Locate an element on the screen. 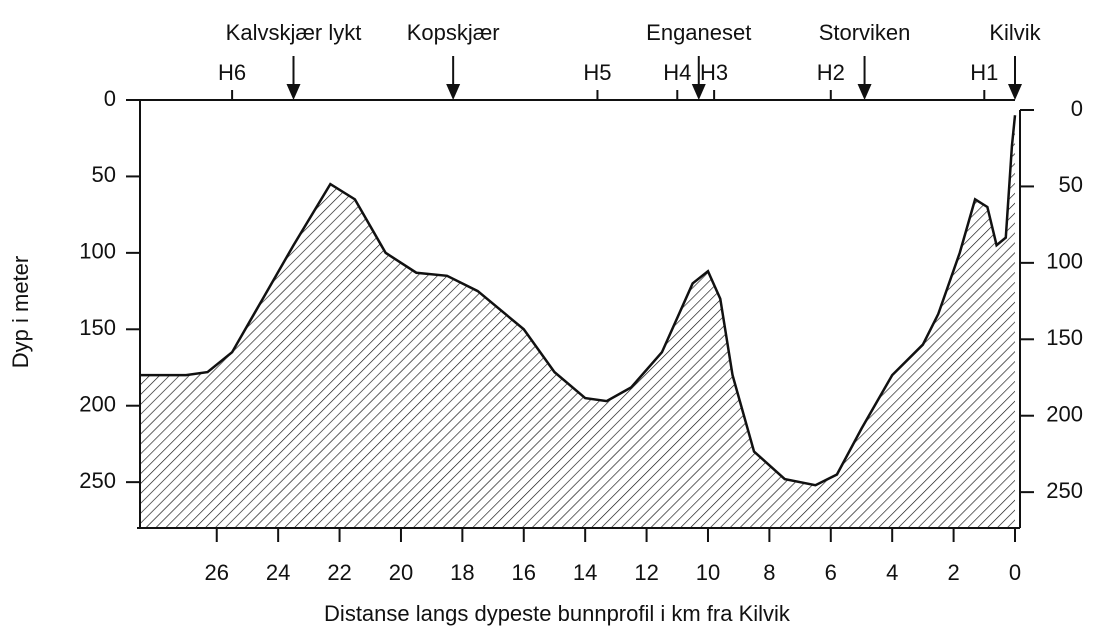  station-name: Kalvskjær lykt is located at coordinates (294, 32).